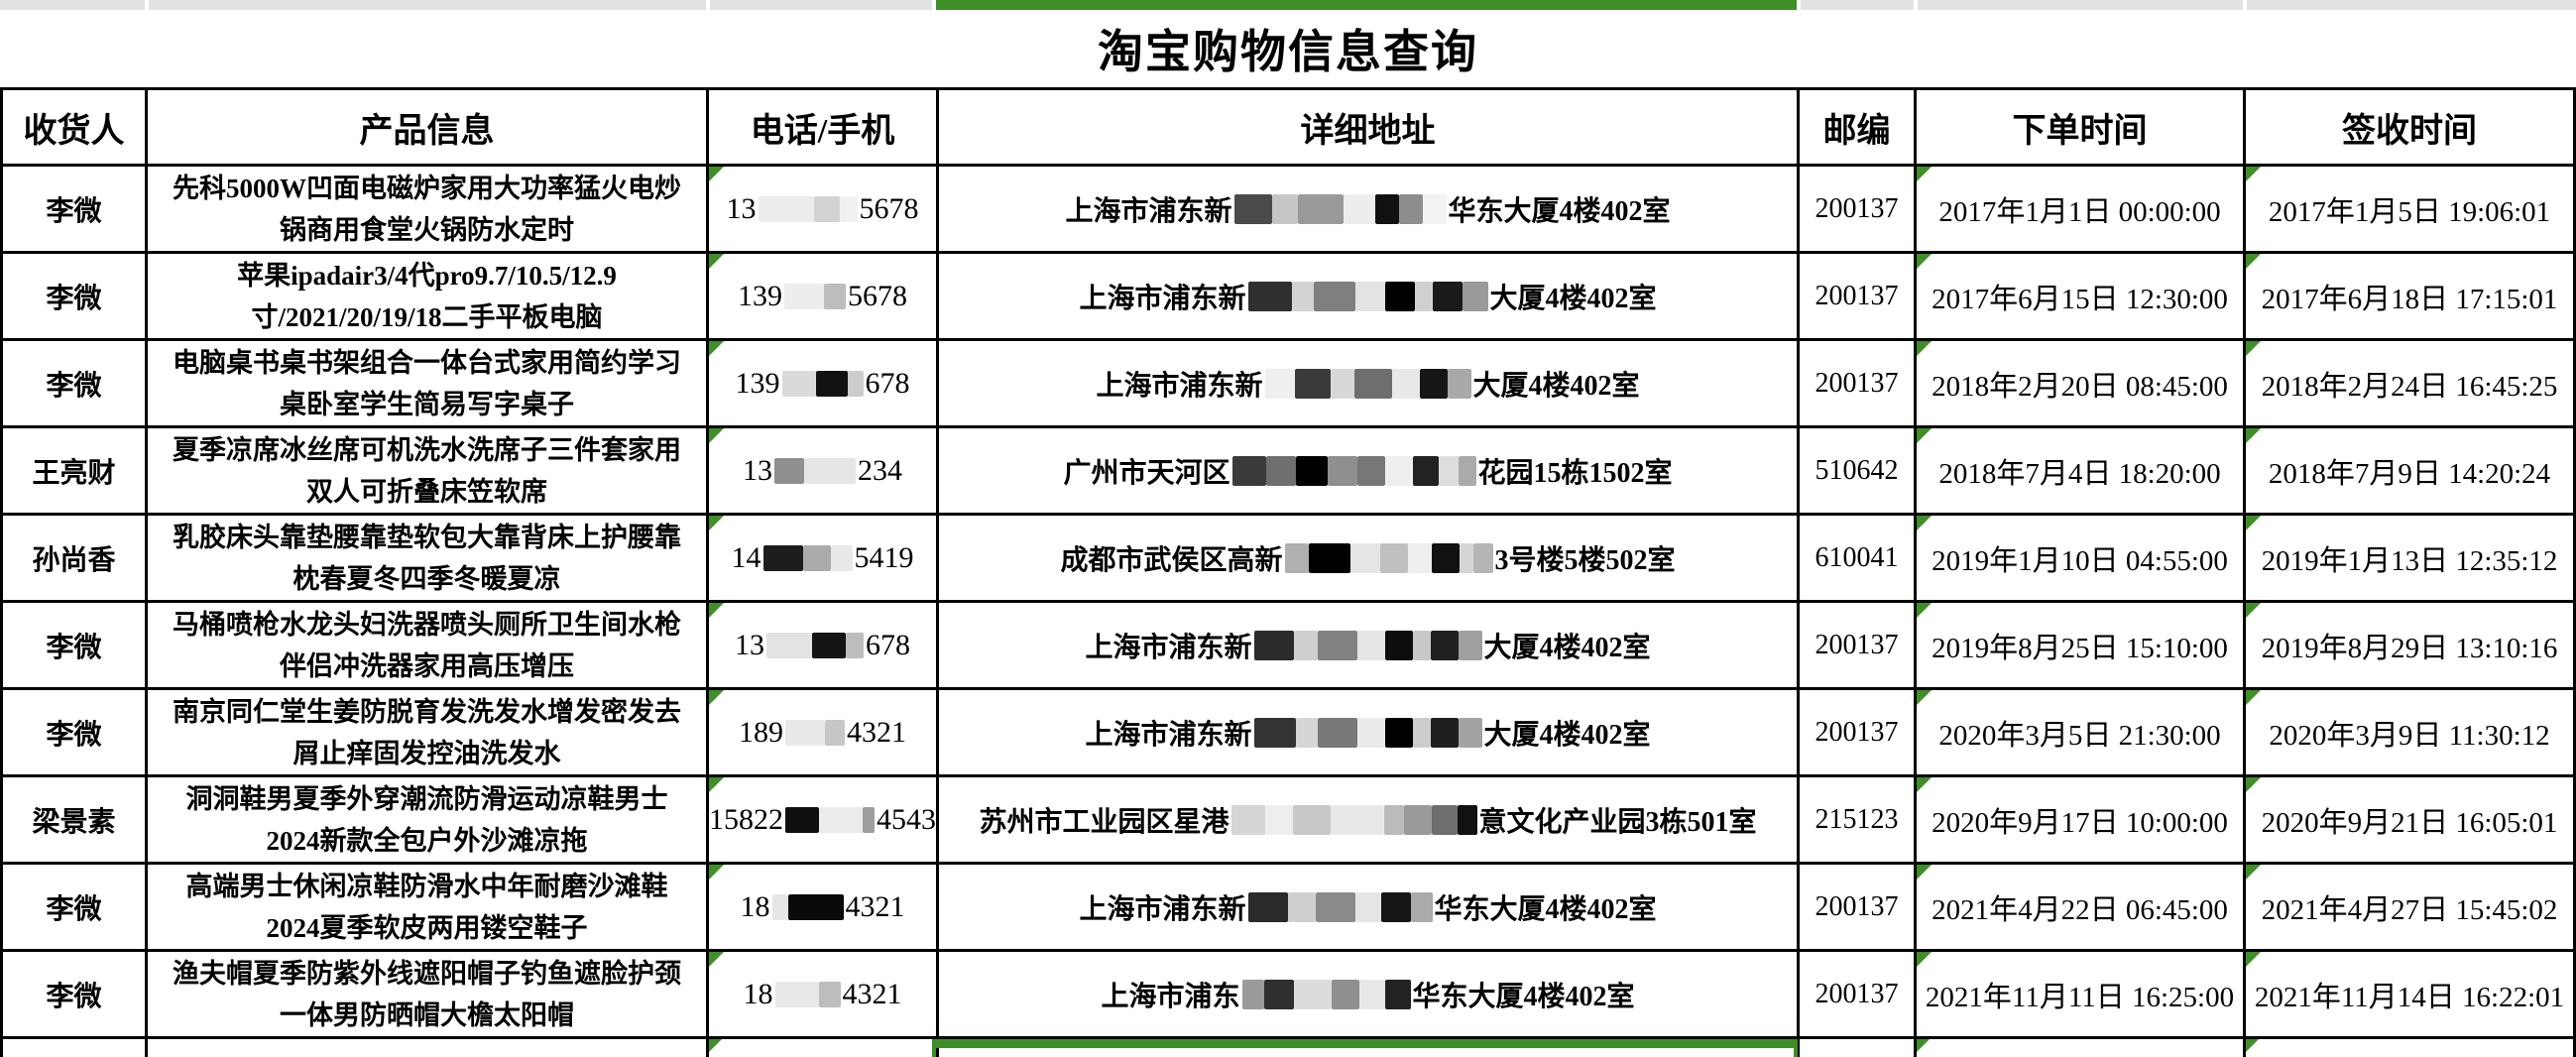 This screenshot has width=2576, height=1057. I want to click on cell-product: 马桶喷枪水龙头妇洗器喷头厕所卫生间水枪伴侣冲洗器家用高压增压, so click(428, 646).